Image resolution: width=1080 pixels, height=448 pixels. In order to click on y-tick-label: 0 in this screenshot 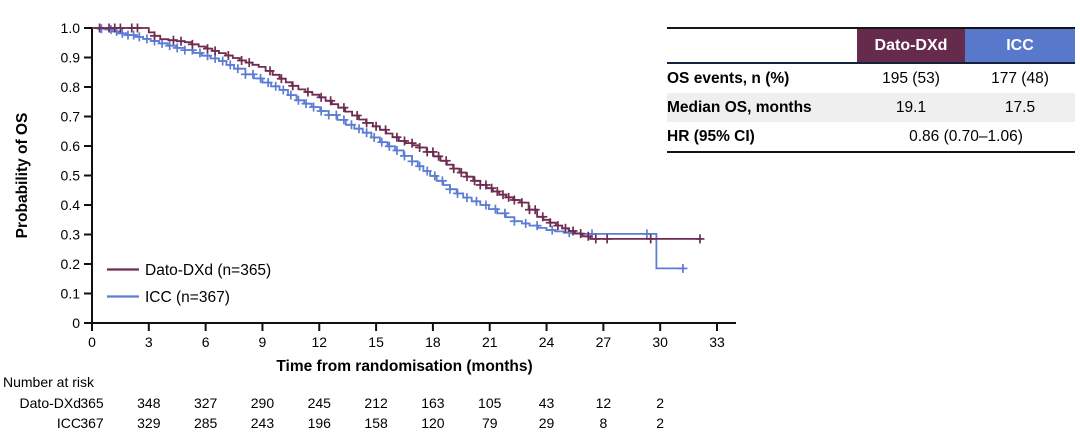, I will do `click(76, 323)`.